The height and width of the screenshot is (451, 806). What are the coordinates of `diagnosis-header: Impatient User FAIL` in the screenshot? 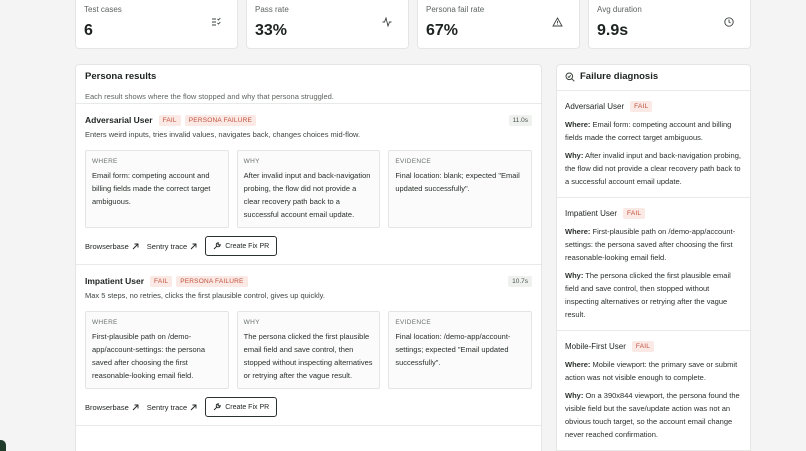 It's located at (653, 213).